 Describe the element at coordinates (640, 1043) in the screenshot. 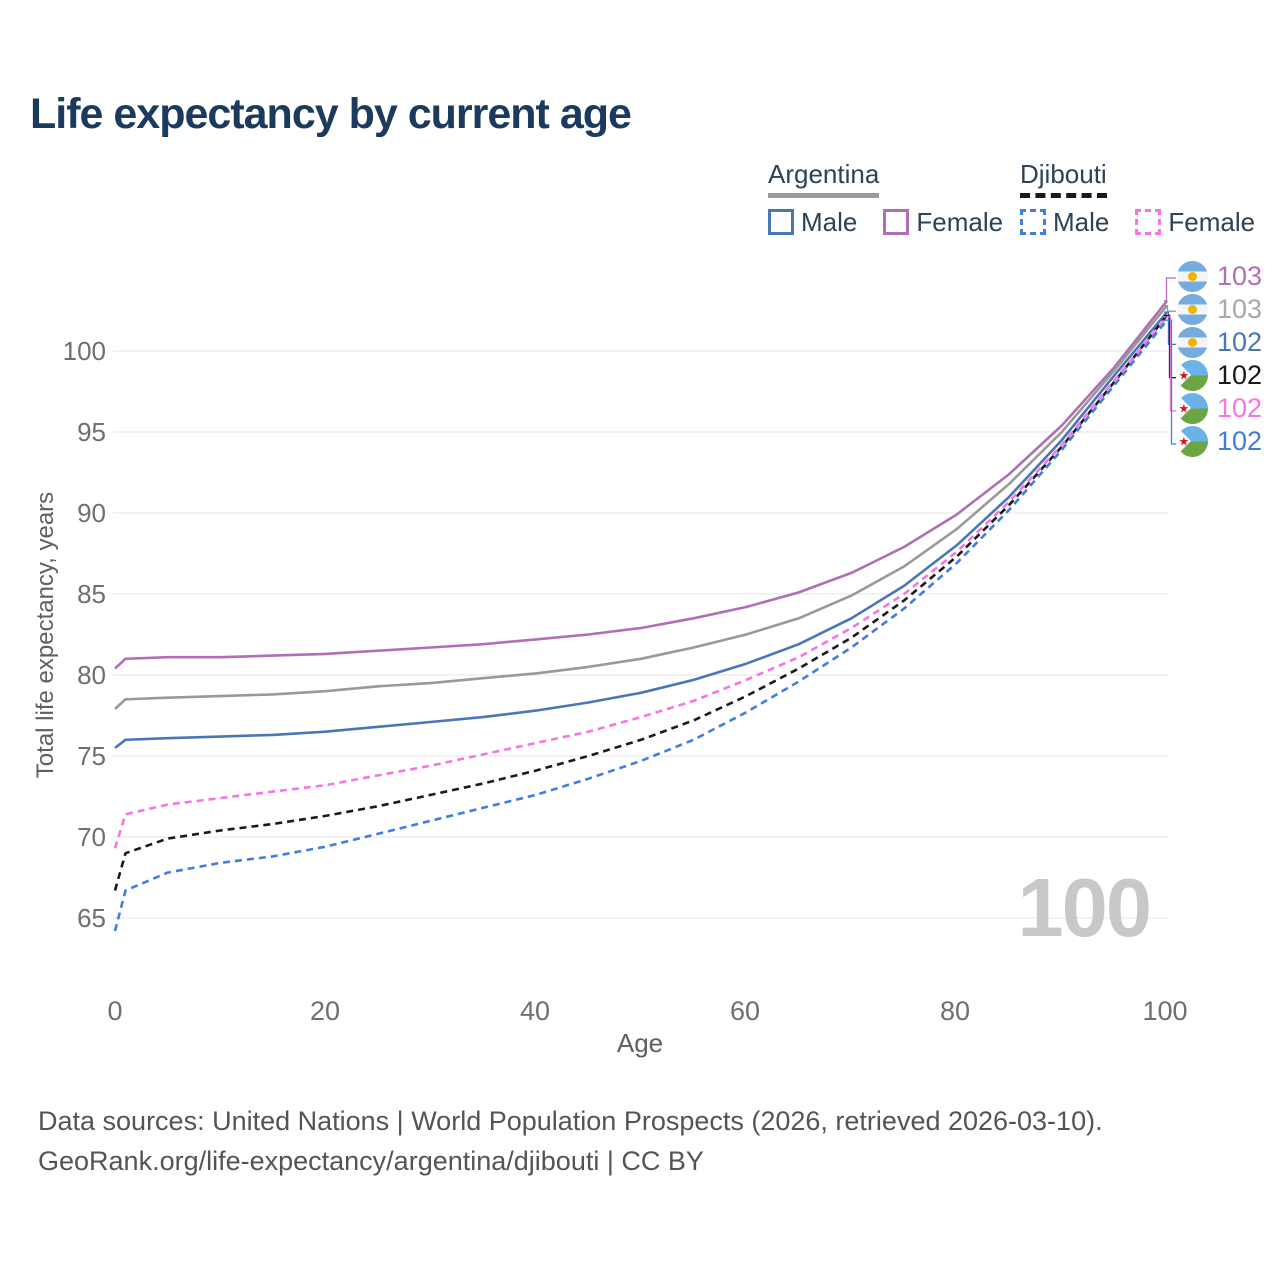

I see `x-axis-title: Age` at that location.